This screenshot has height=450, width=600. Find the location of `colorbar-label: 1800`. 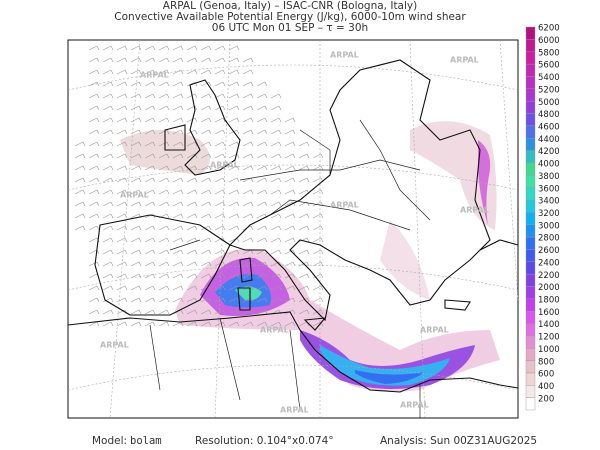

colorbar-label: 1800 is located at coordinates (549, 300).